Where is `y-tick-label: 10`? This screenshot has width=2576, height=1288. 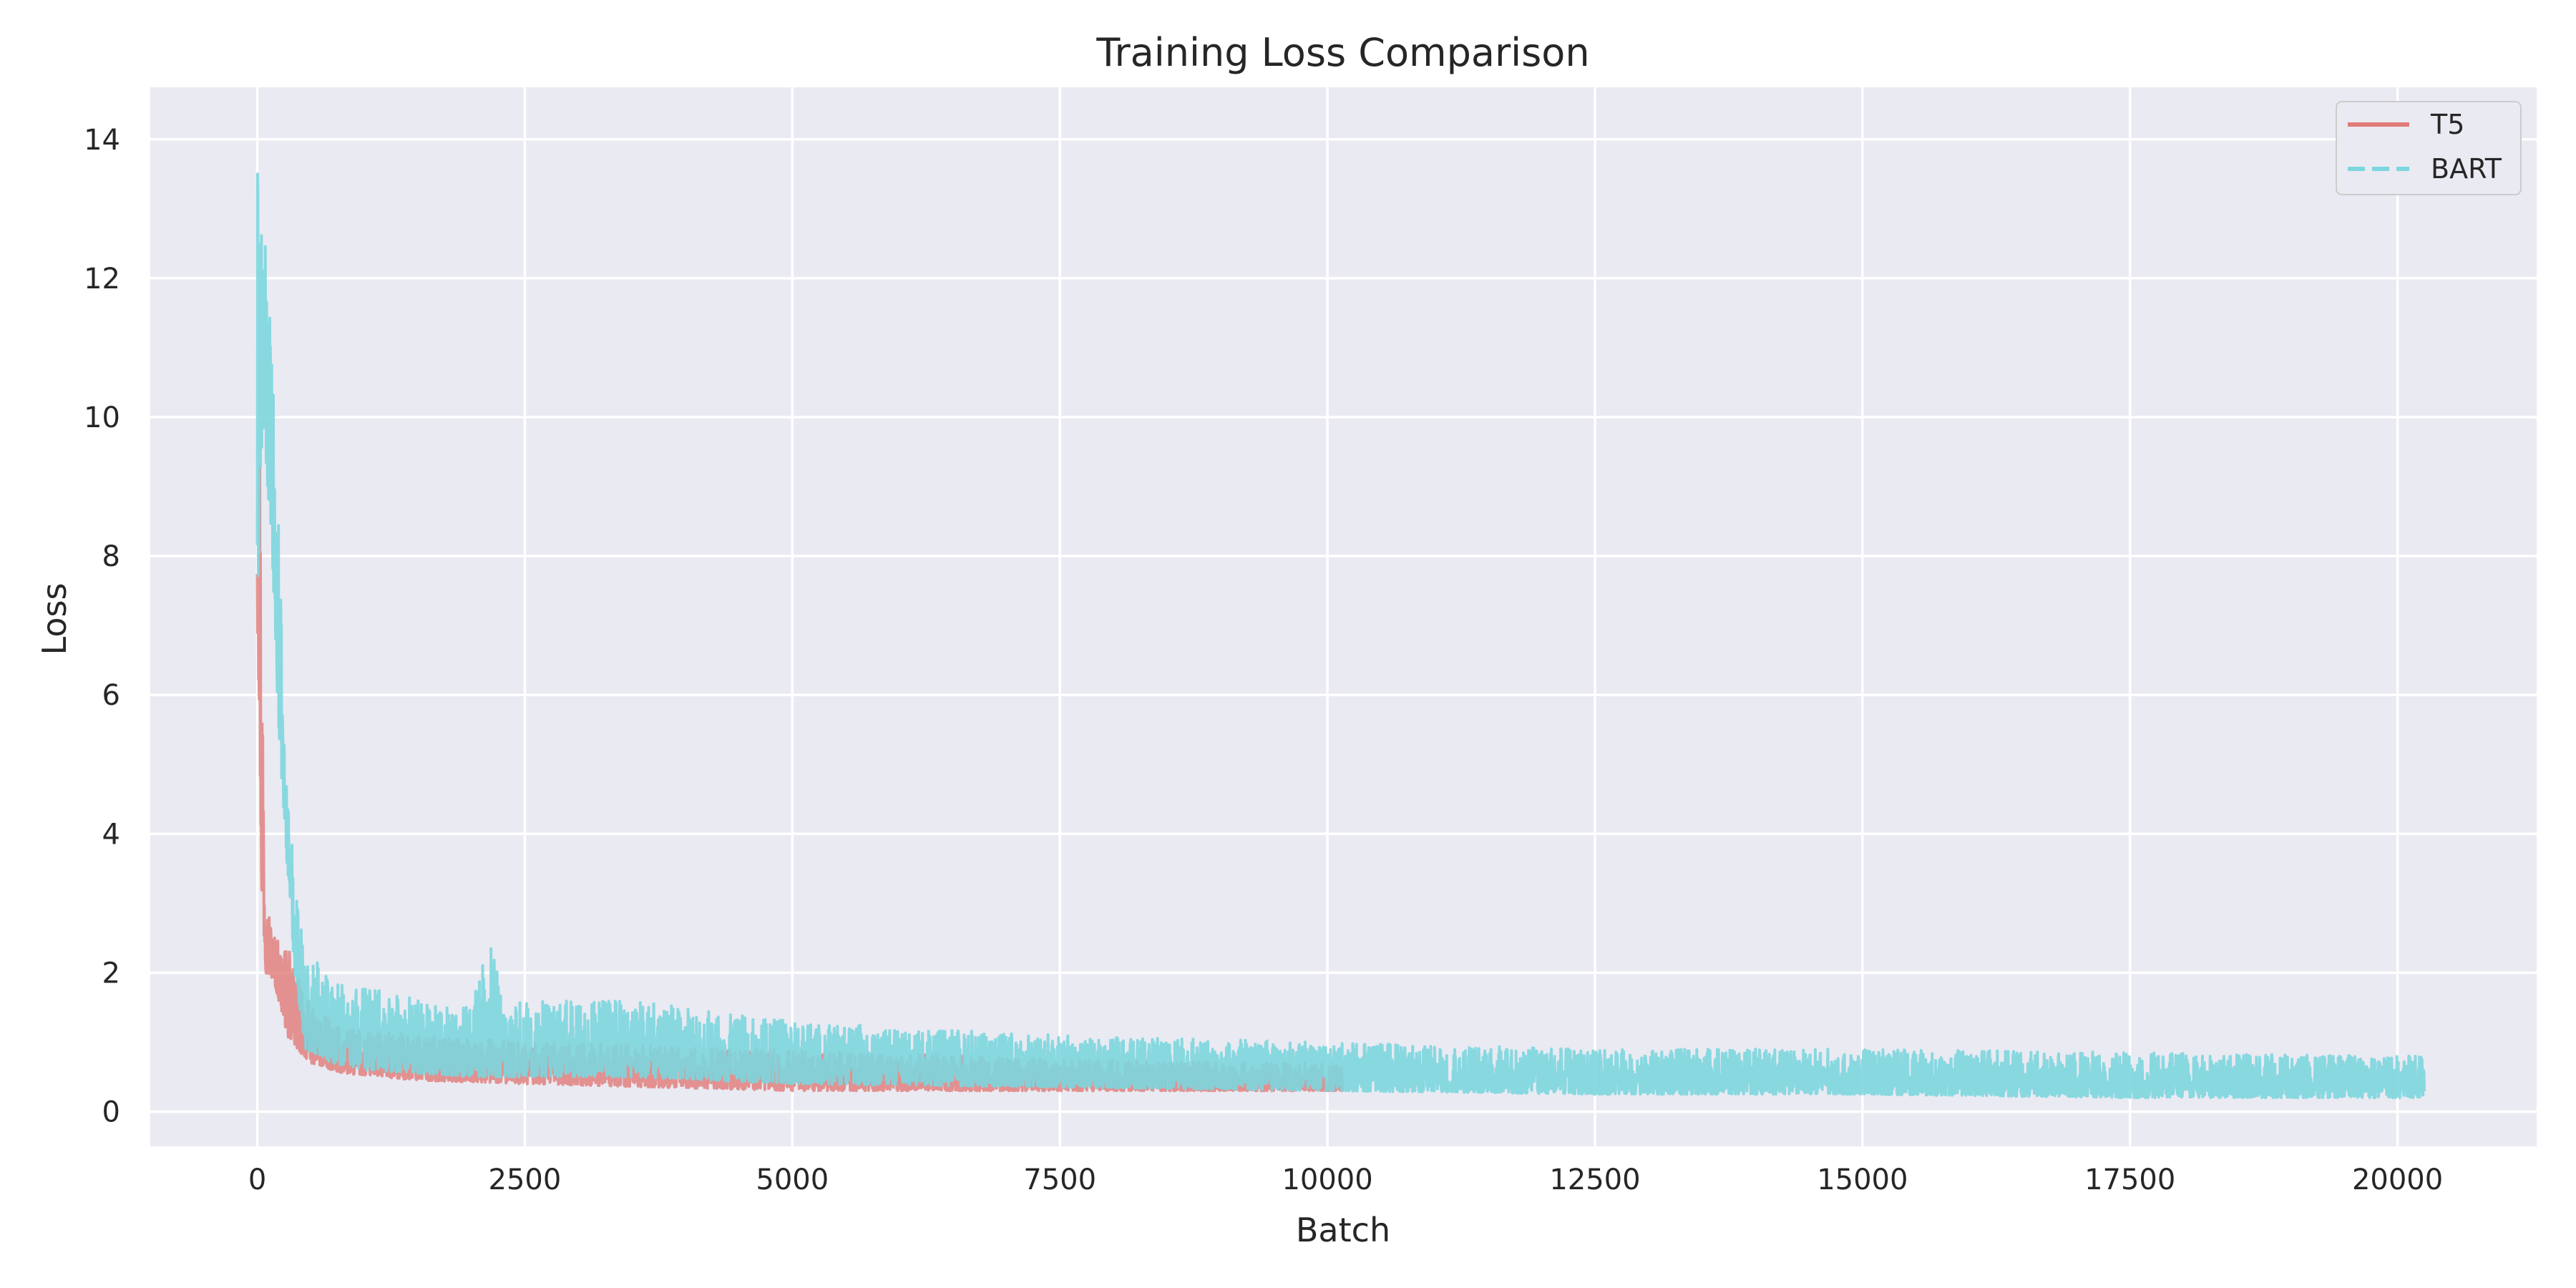 y-tick-label: 10 is located at coordinates (102, 417).